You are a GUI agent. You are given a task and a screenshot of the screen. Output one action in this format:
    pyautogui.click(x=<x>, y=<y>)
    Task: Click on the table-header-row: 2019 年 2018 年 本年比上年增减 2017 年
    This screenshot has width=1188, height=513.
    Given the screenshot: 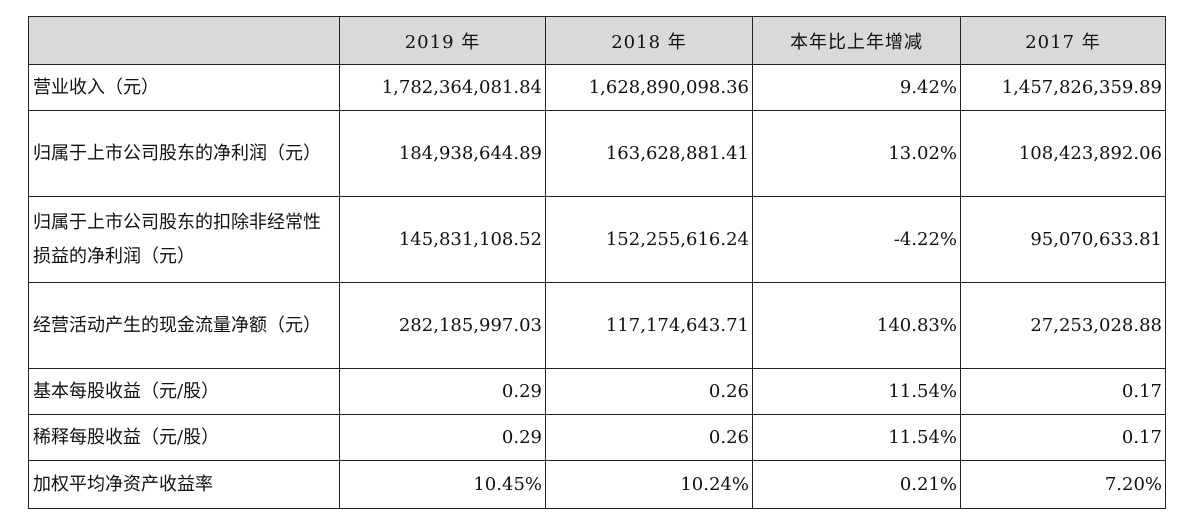 What is the action you would take?
    pyautogui.click(x=597, y=40)
    